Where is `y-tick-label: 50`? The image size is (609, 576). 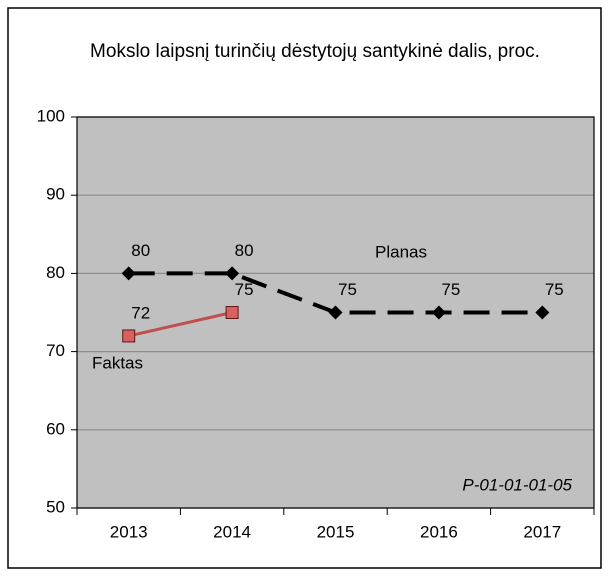 y-tick-label: 50 is located at coordinates (55, 506).